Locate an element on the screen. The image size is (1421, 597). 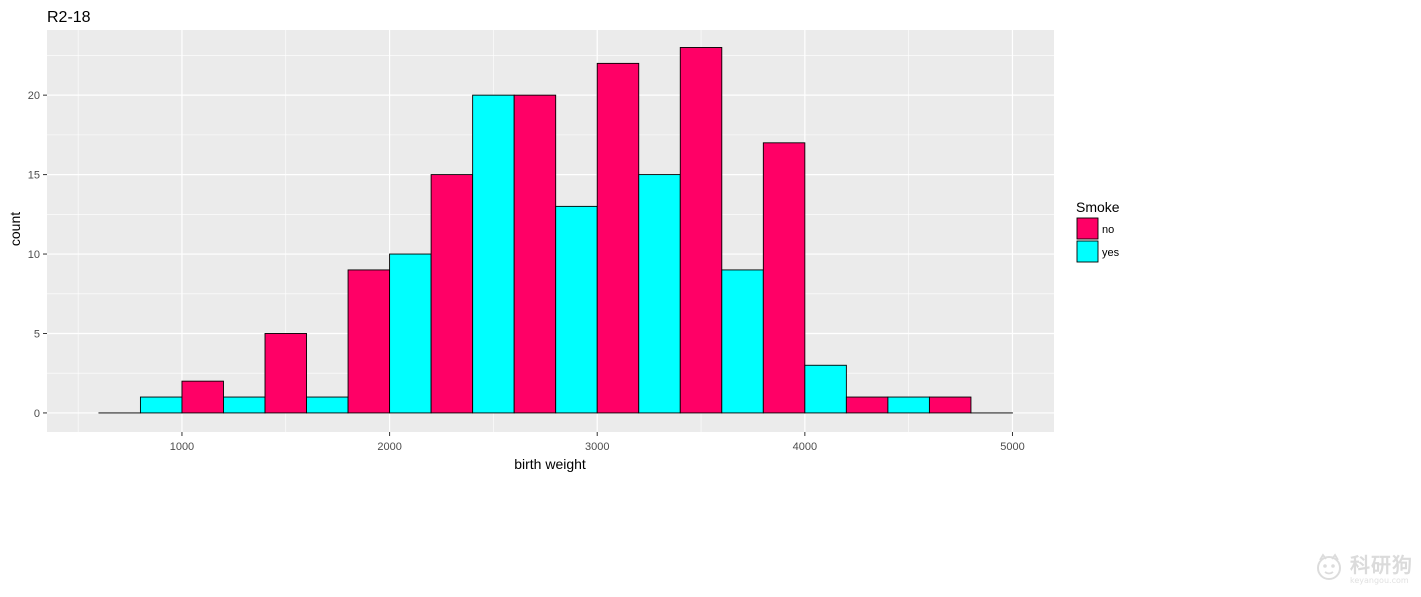
legend-key-yes is located at coordinates (1087, 251).